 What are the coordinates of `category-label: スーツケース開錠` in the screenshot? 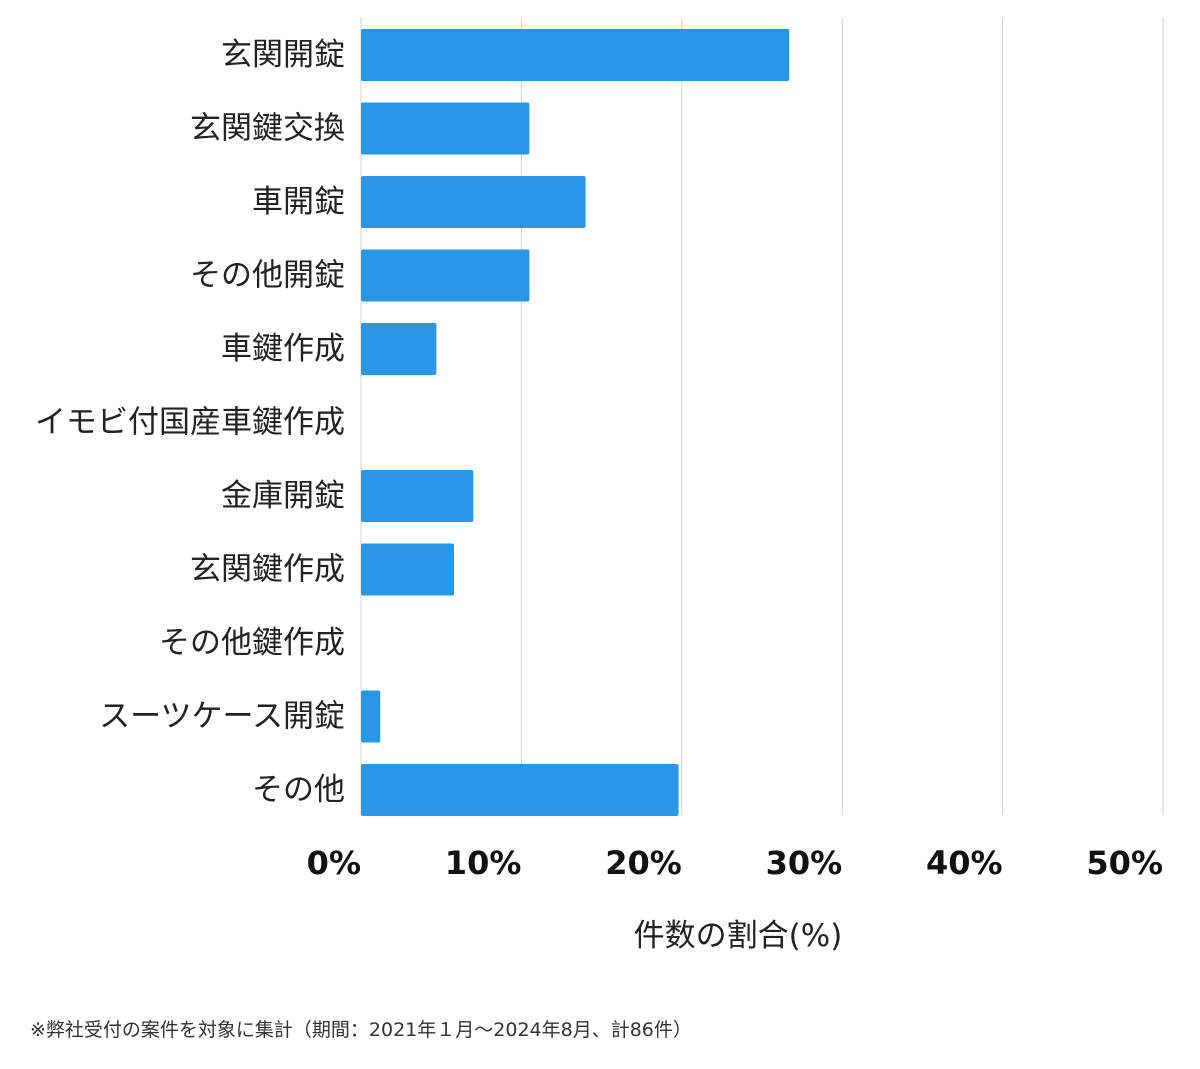 It's located at (222, 717).